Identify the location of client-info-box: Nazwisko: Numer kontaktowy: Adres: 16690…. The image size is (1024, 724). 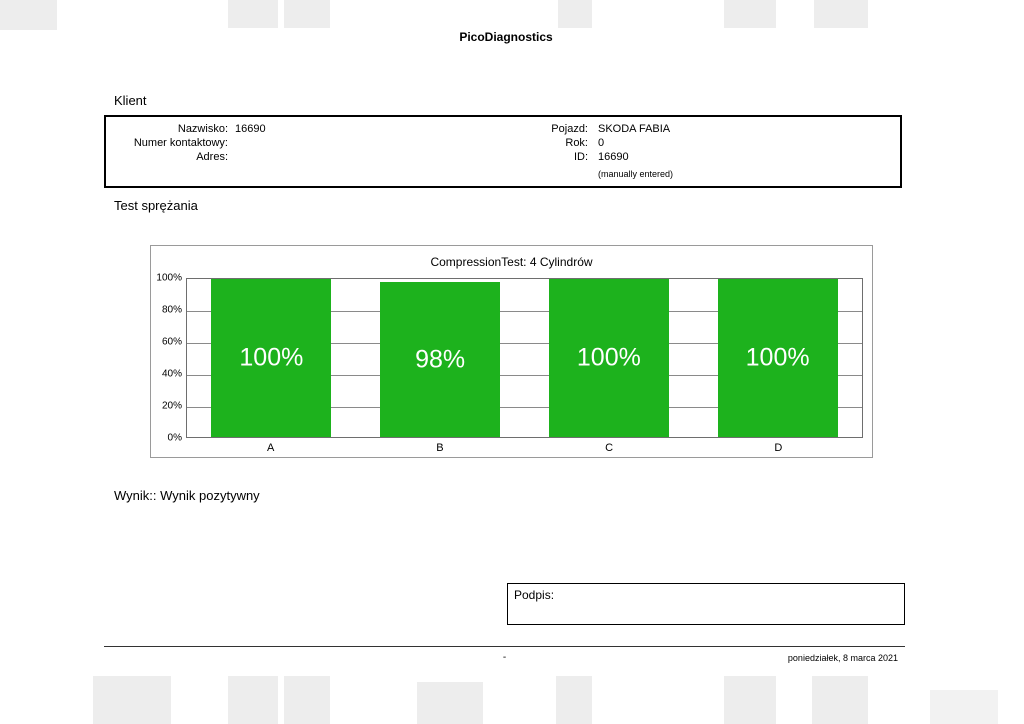
(503, 151).